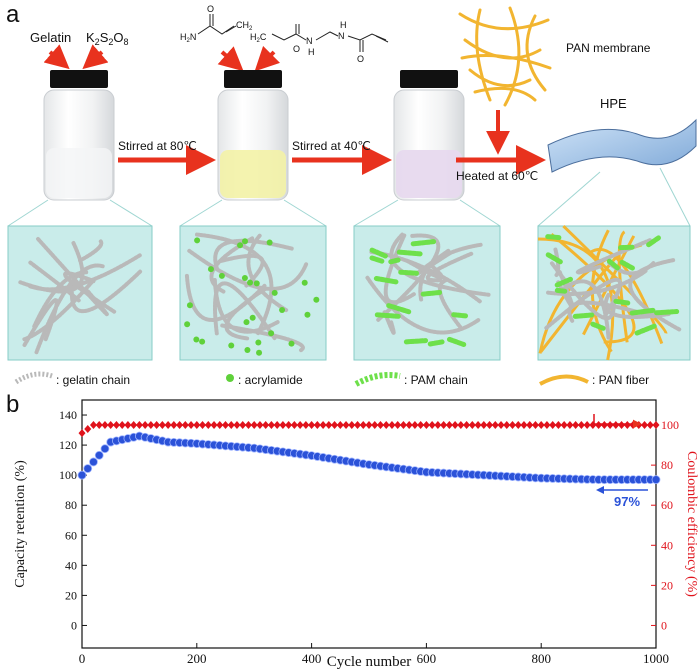 Image resolution: width=700 pixels, height=669 pixels. Describe the element at coordinates (656, 658) in the screenshot. I see `x-tick-label: 1000` at that location.